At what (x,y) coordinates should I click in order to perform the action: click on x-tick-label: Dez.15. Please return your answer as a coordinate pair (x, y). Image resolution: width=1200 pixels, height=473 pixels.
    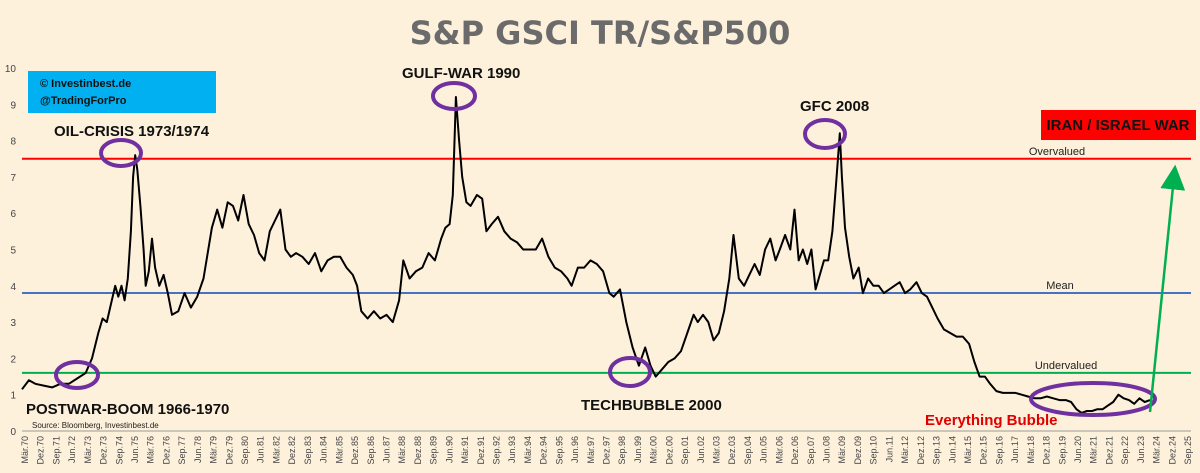
    Looking at the image, I should click on (984, 450).